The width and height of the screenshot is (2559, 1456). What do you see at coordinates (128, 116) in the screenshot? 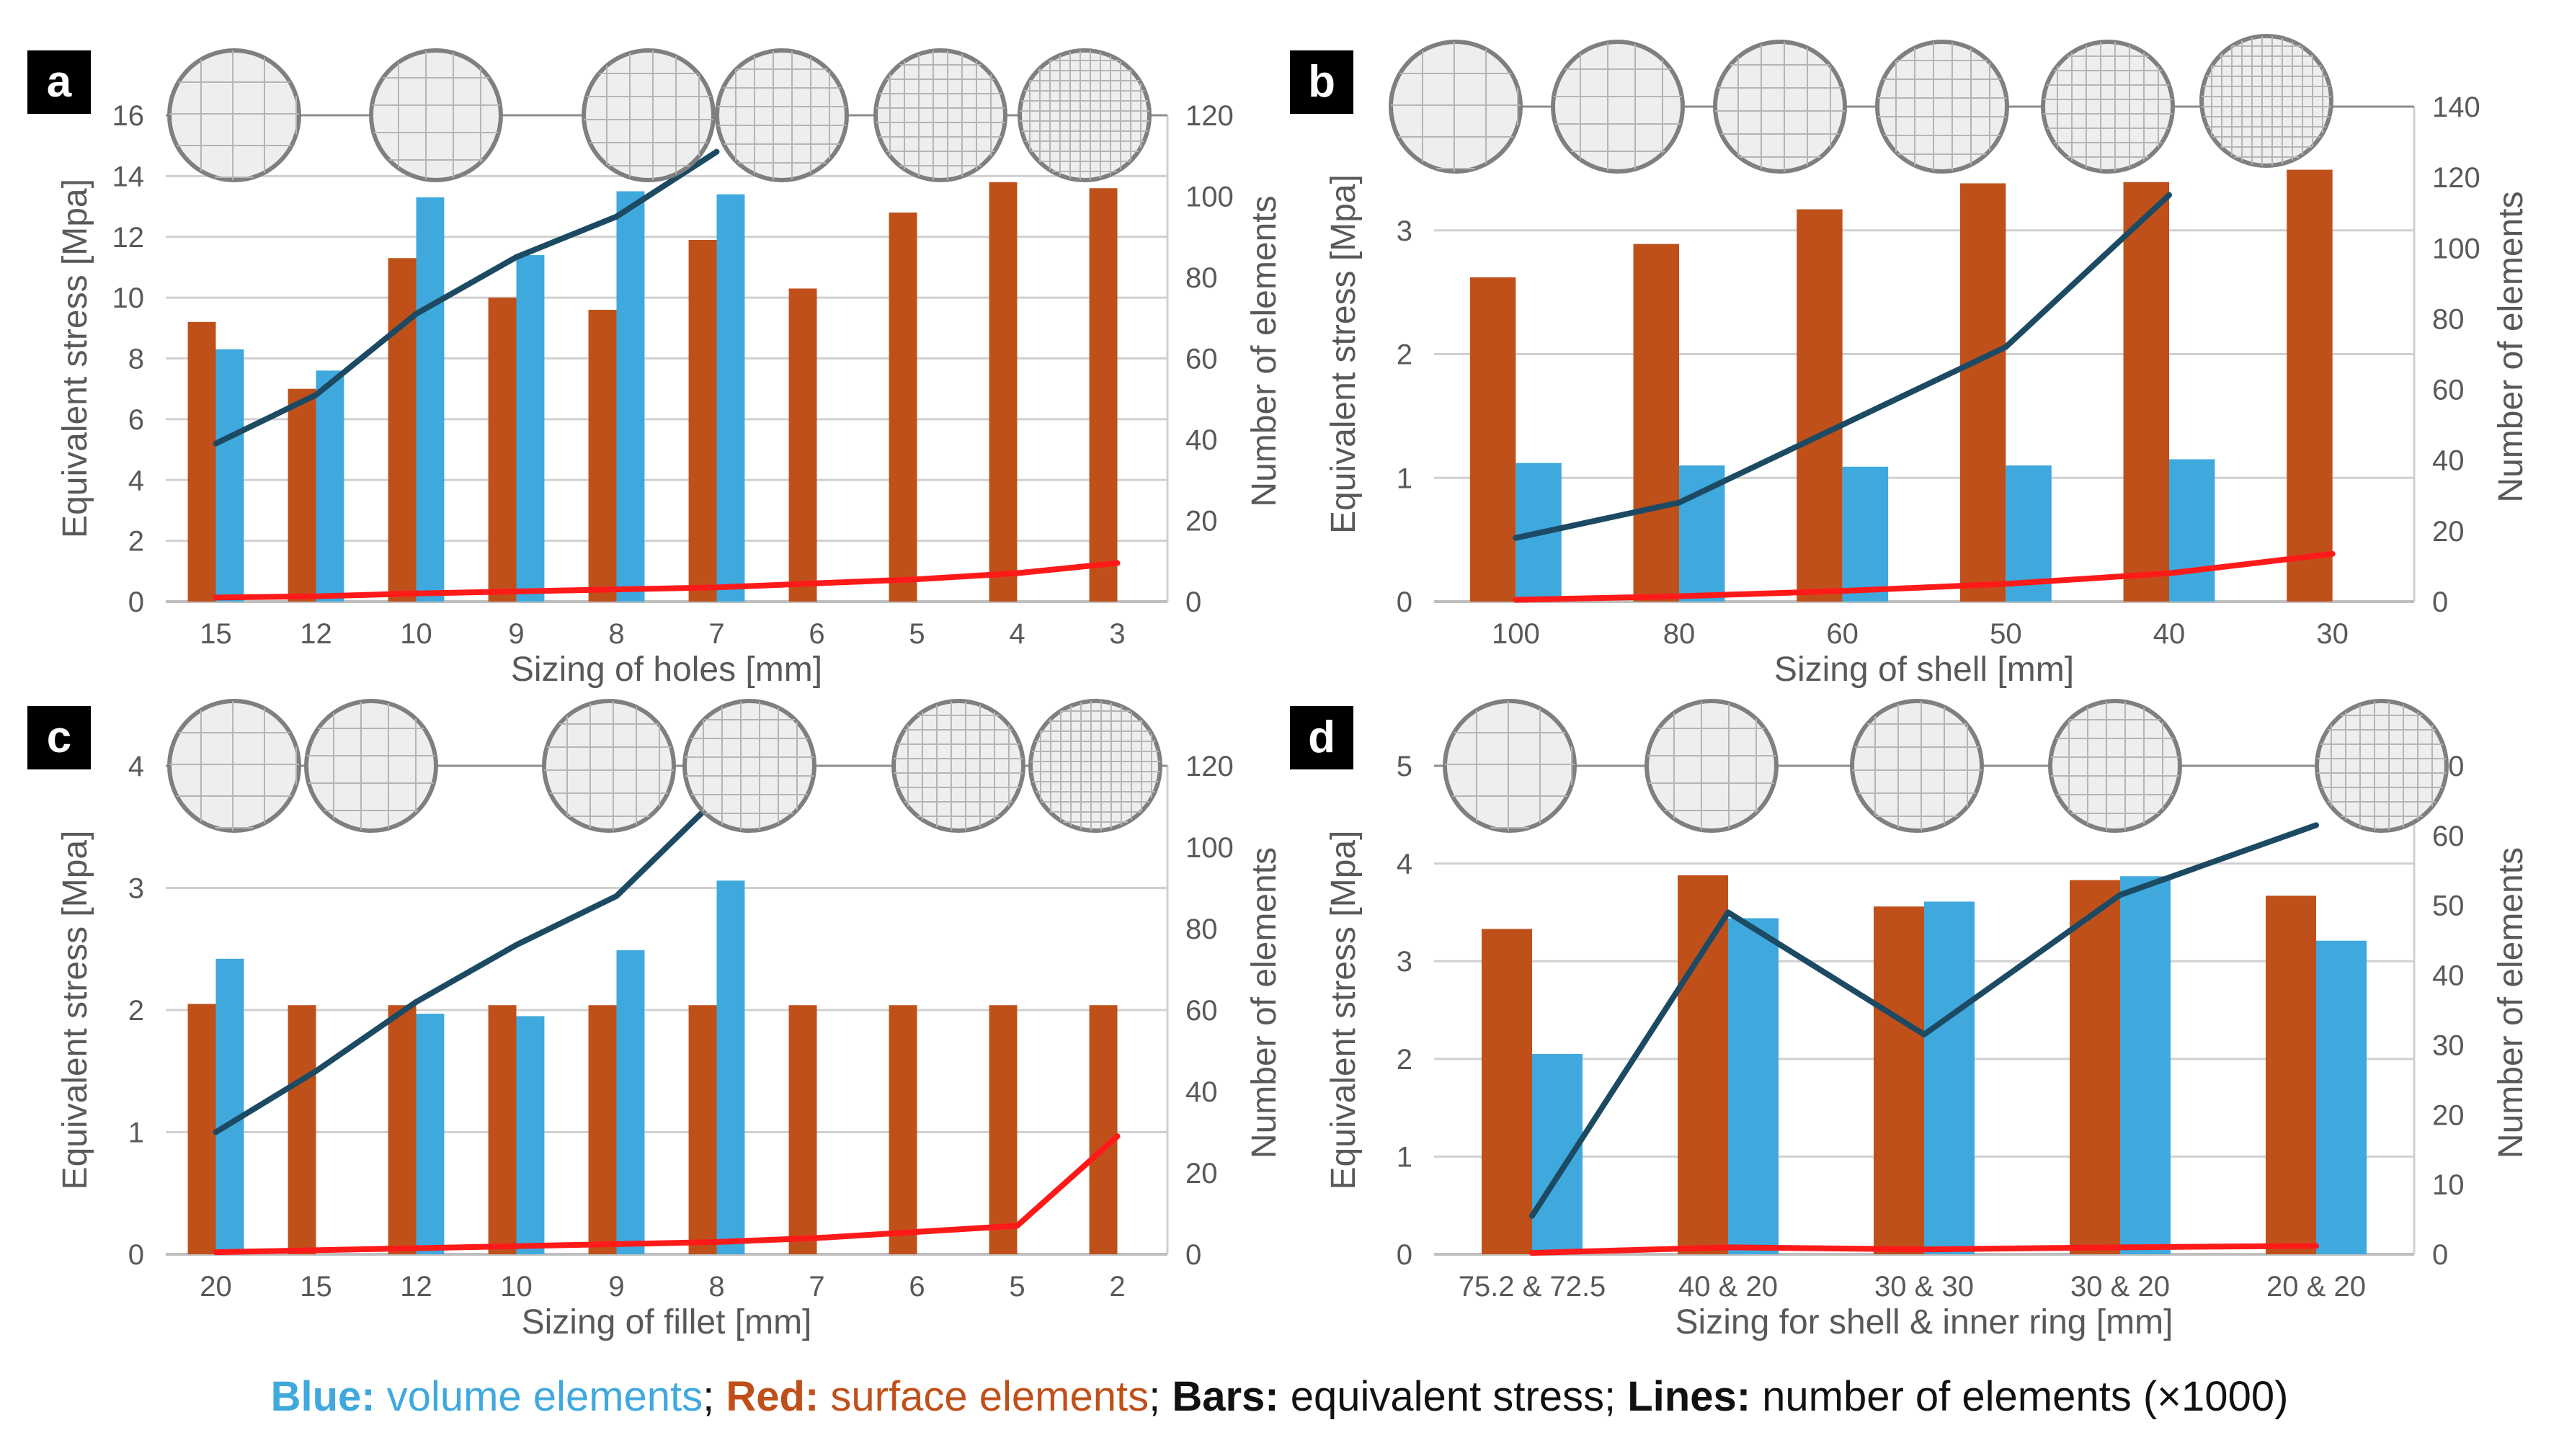
I see `y-tick-label: 16` at bounding box center [128, 116].